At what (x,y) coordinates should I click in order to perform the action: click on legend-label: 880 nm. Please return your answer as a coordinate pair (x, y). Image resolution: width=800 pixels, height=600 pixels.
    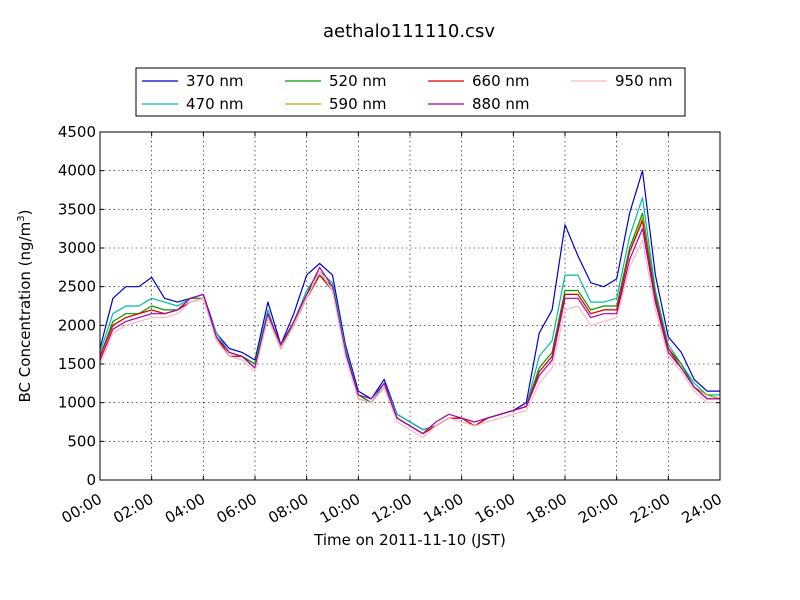
    Looking at the image, I should click on (501, 104).